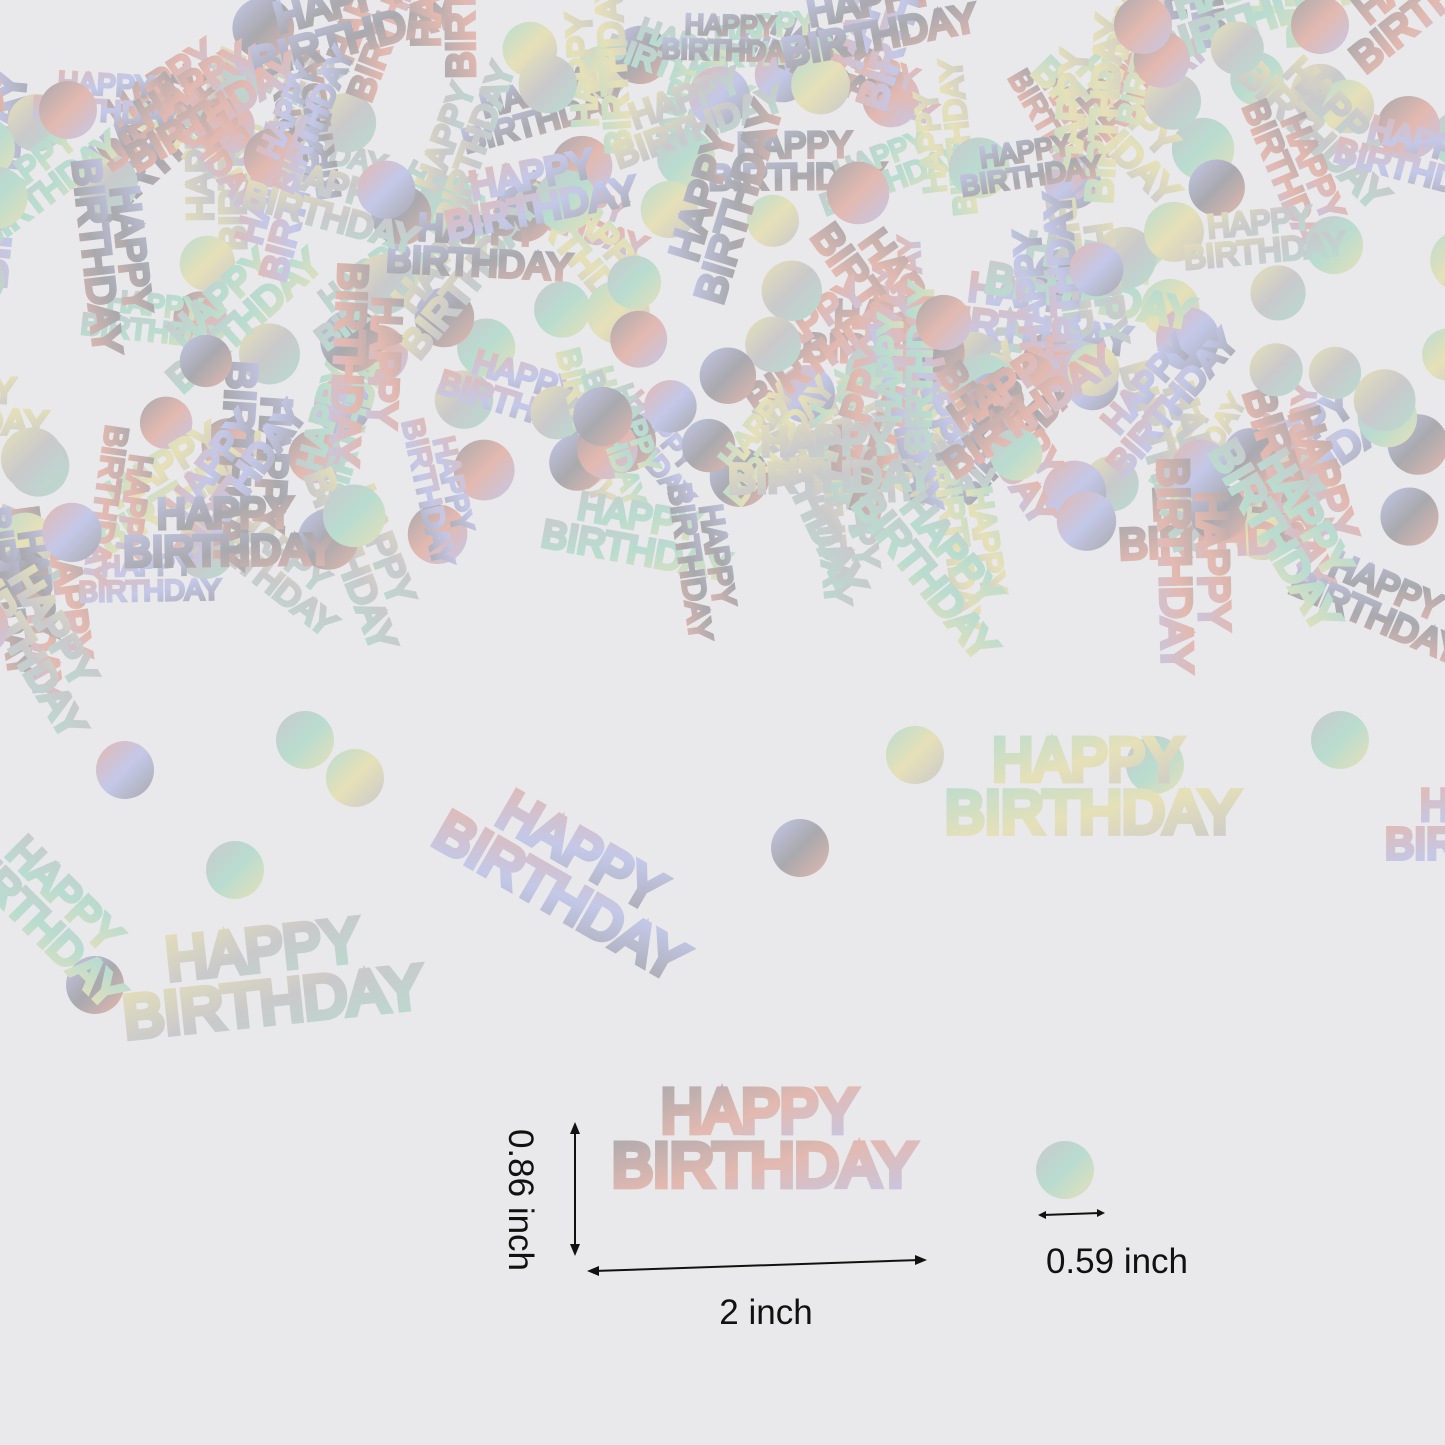 This screenshot has height=1445, width=1445. I want to click on dot-width-arrow, so click(1071, 1214).